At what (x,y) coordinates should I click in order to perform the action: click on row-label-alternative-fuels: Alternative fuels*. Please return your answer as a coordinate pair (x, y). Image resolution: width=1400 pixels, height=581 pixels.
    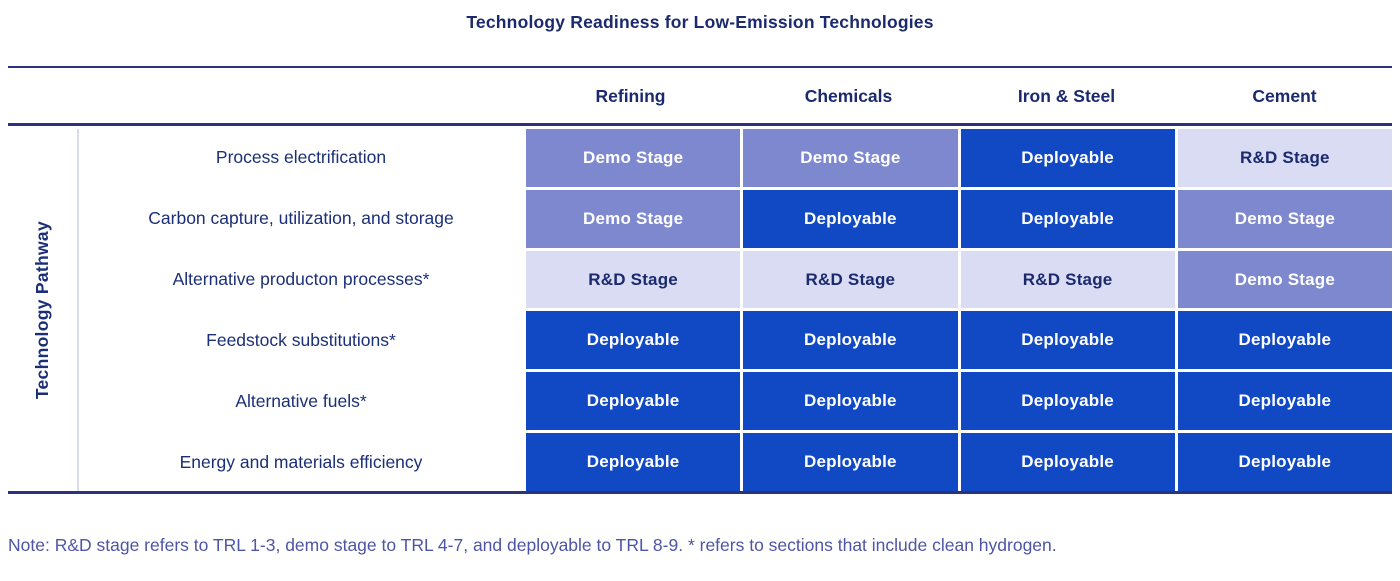
    Looking at the image, I should click on (301, 401).